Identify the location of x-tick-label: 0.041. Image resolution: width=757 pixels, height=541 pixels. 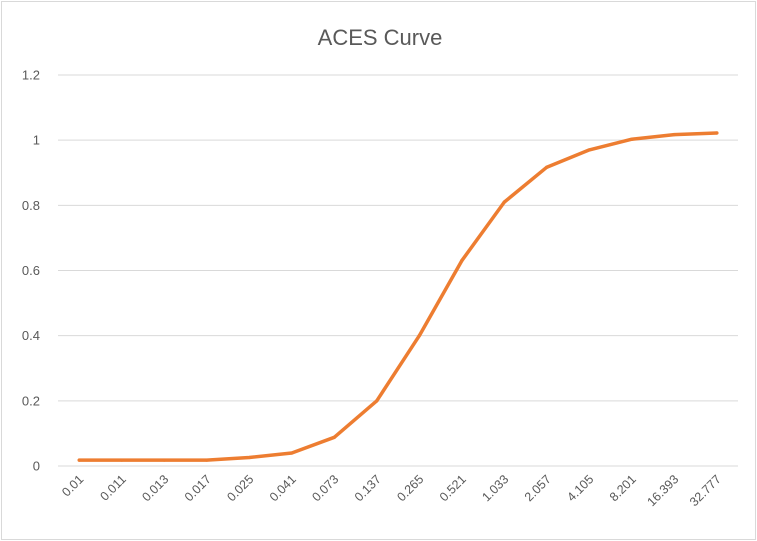
(283, 488).